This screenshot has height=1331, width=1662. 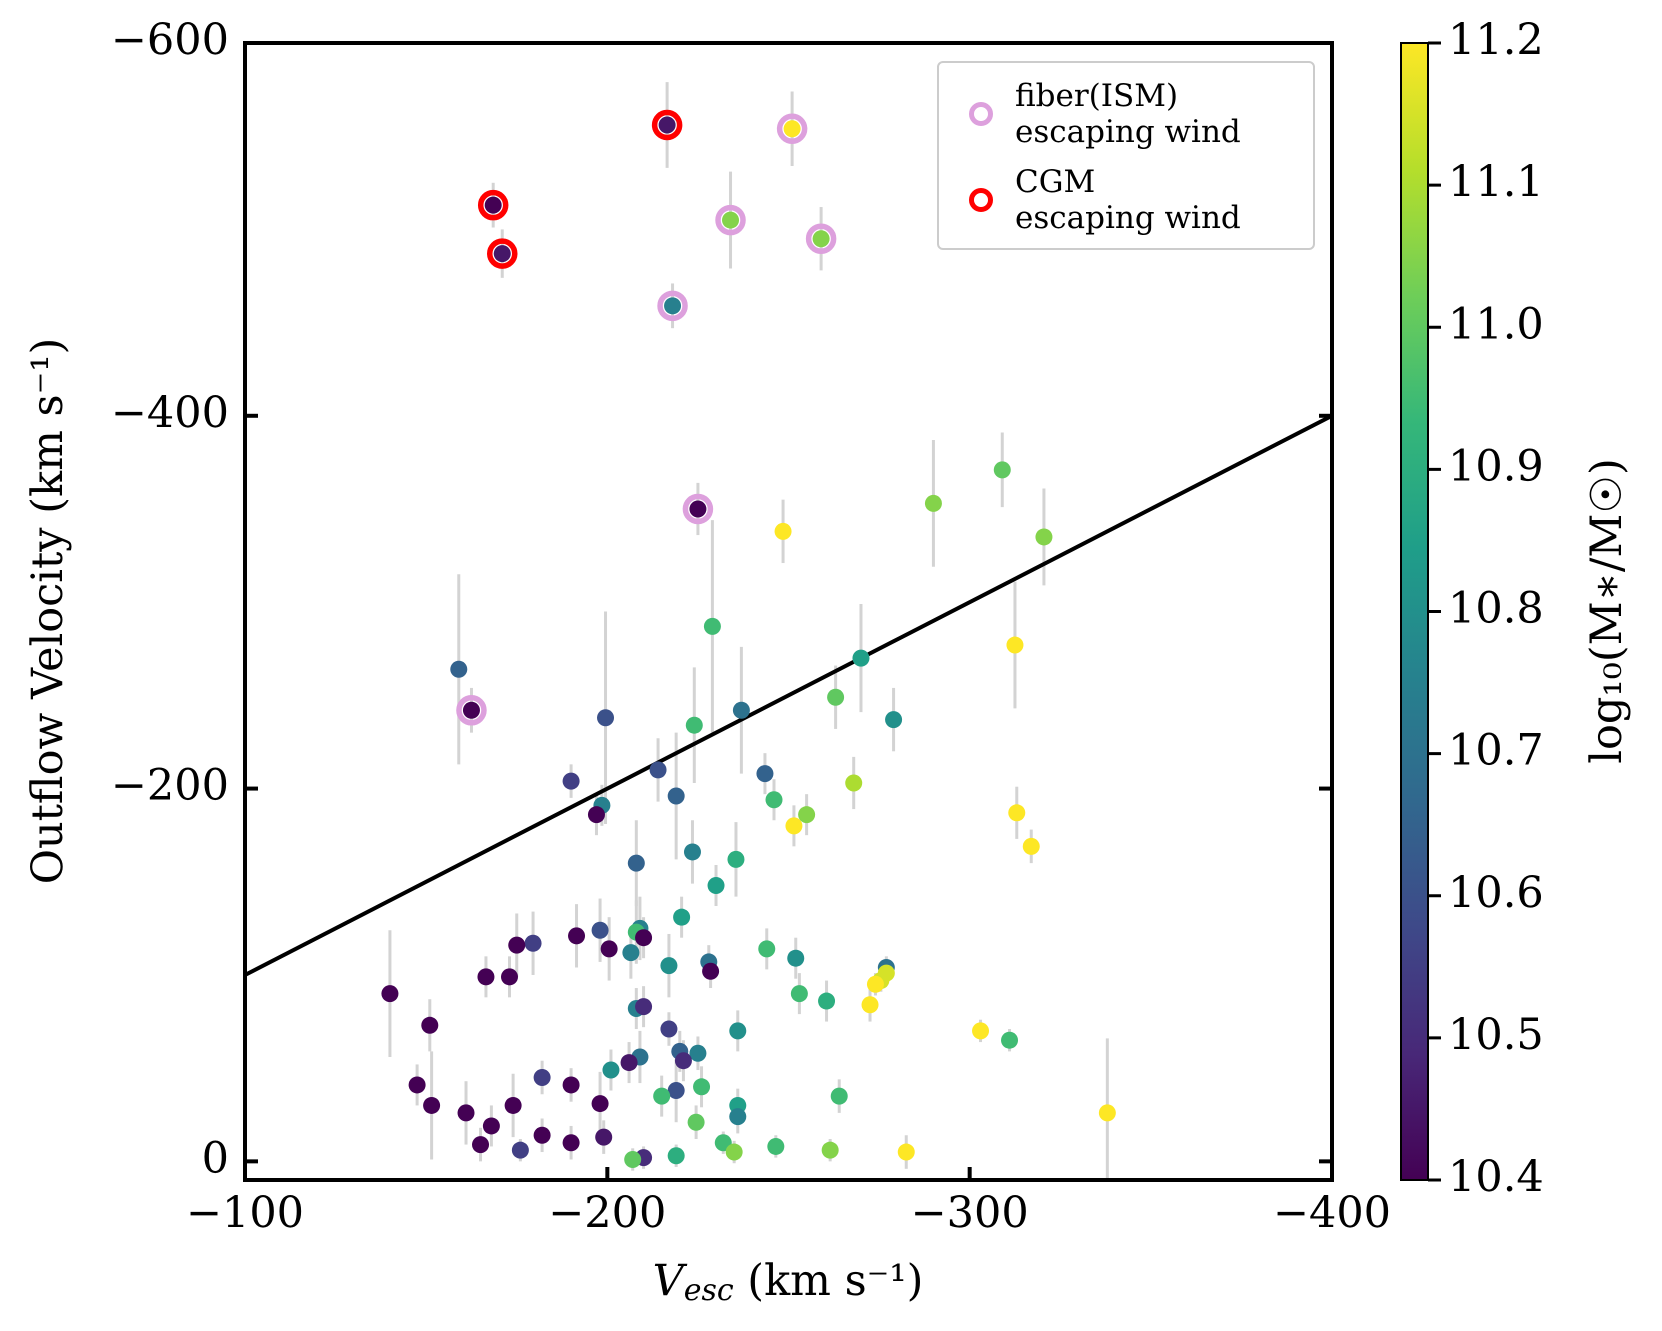 What do you see at coordinates (170, 40) in the screenshot?
I see `y-tick-label: −600` at bounding box center [170, 40].